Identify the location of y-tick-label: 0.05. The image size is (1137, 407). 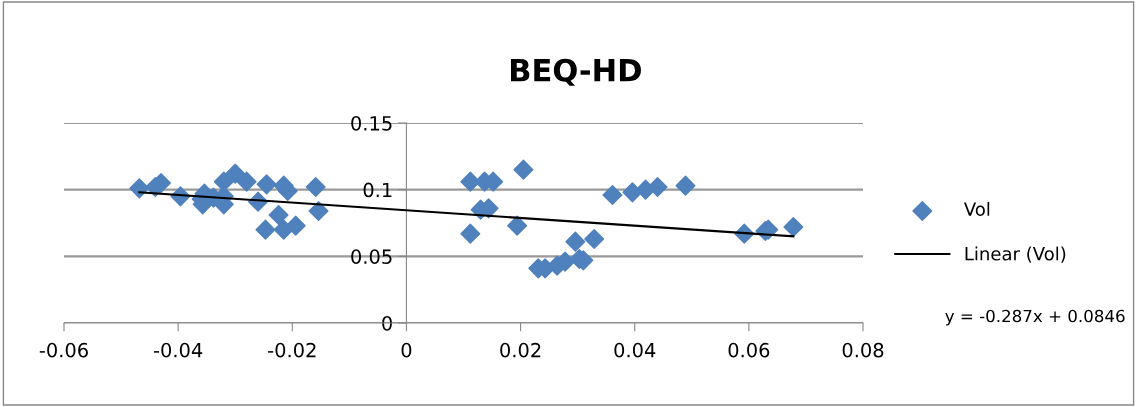
(371, 256).